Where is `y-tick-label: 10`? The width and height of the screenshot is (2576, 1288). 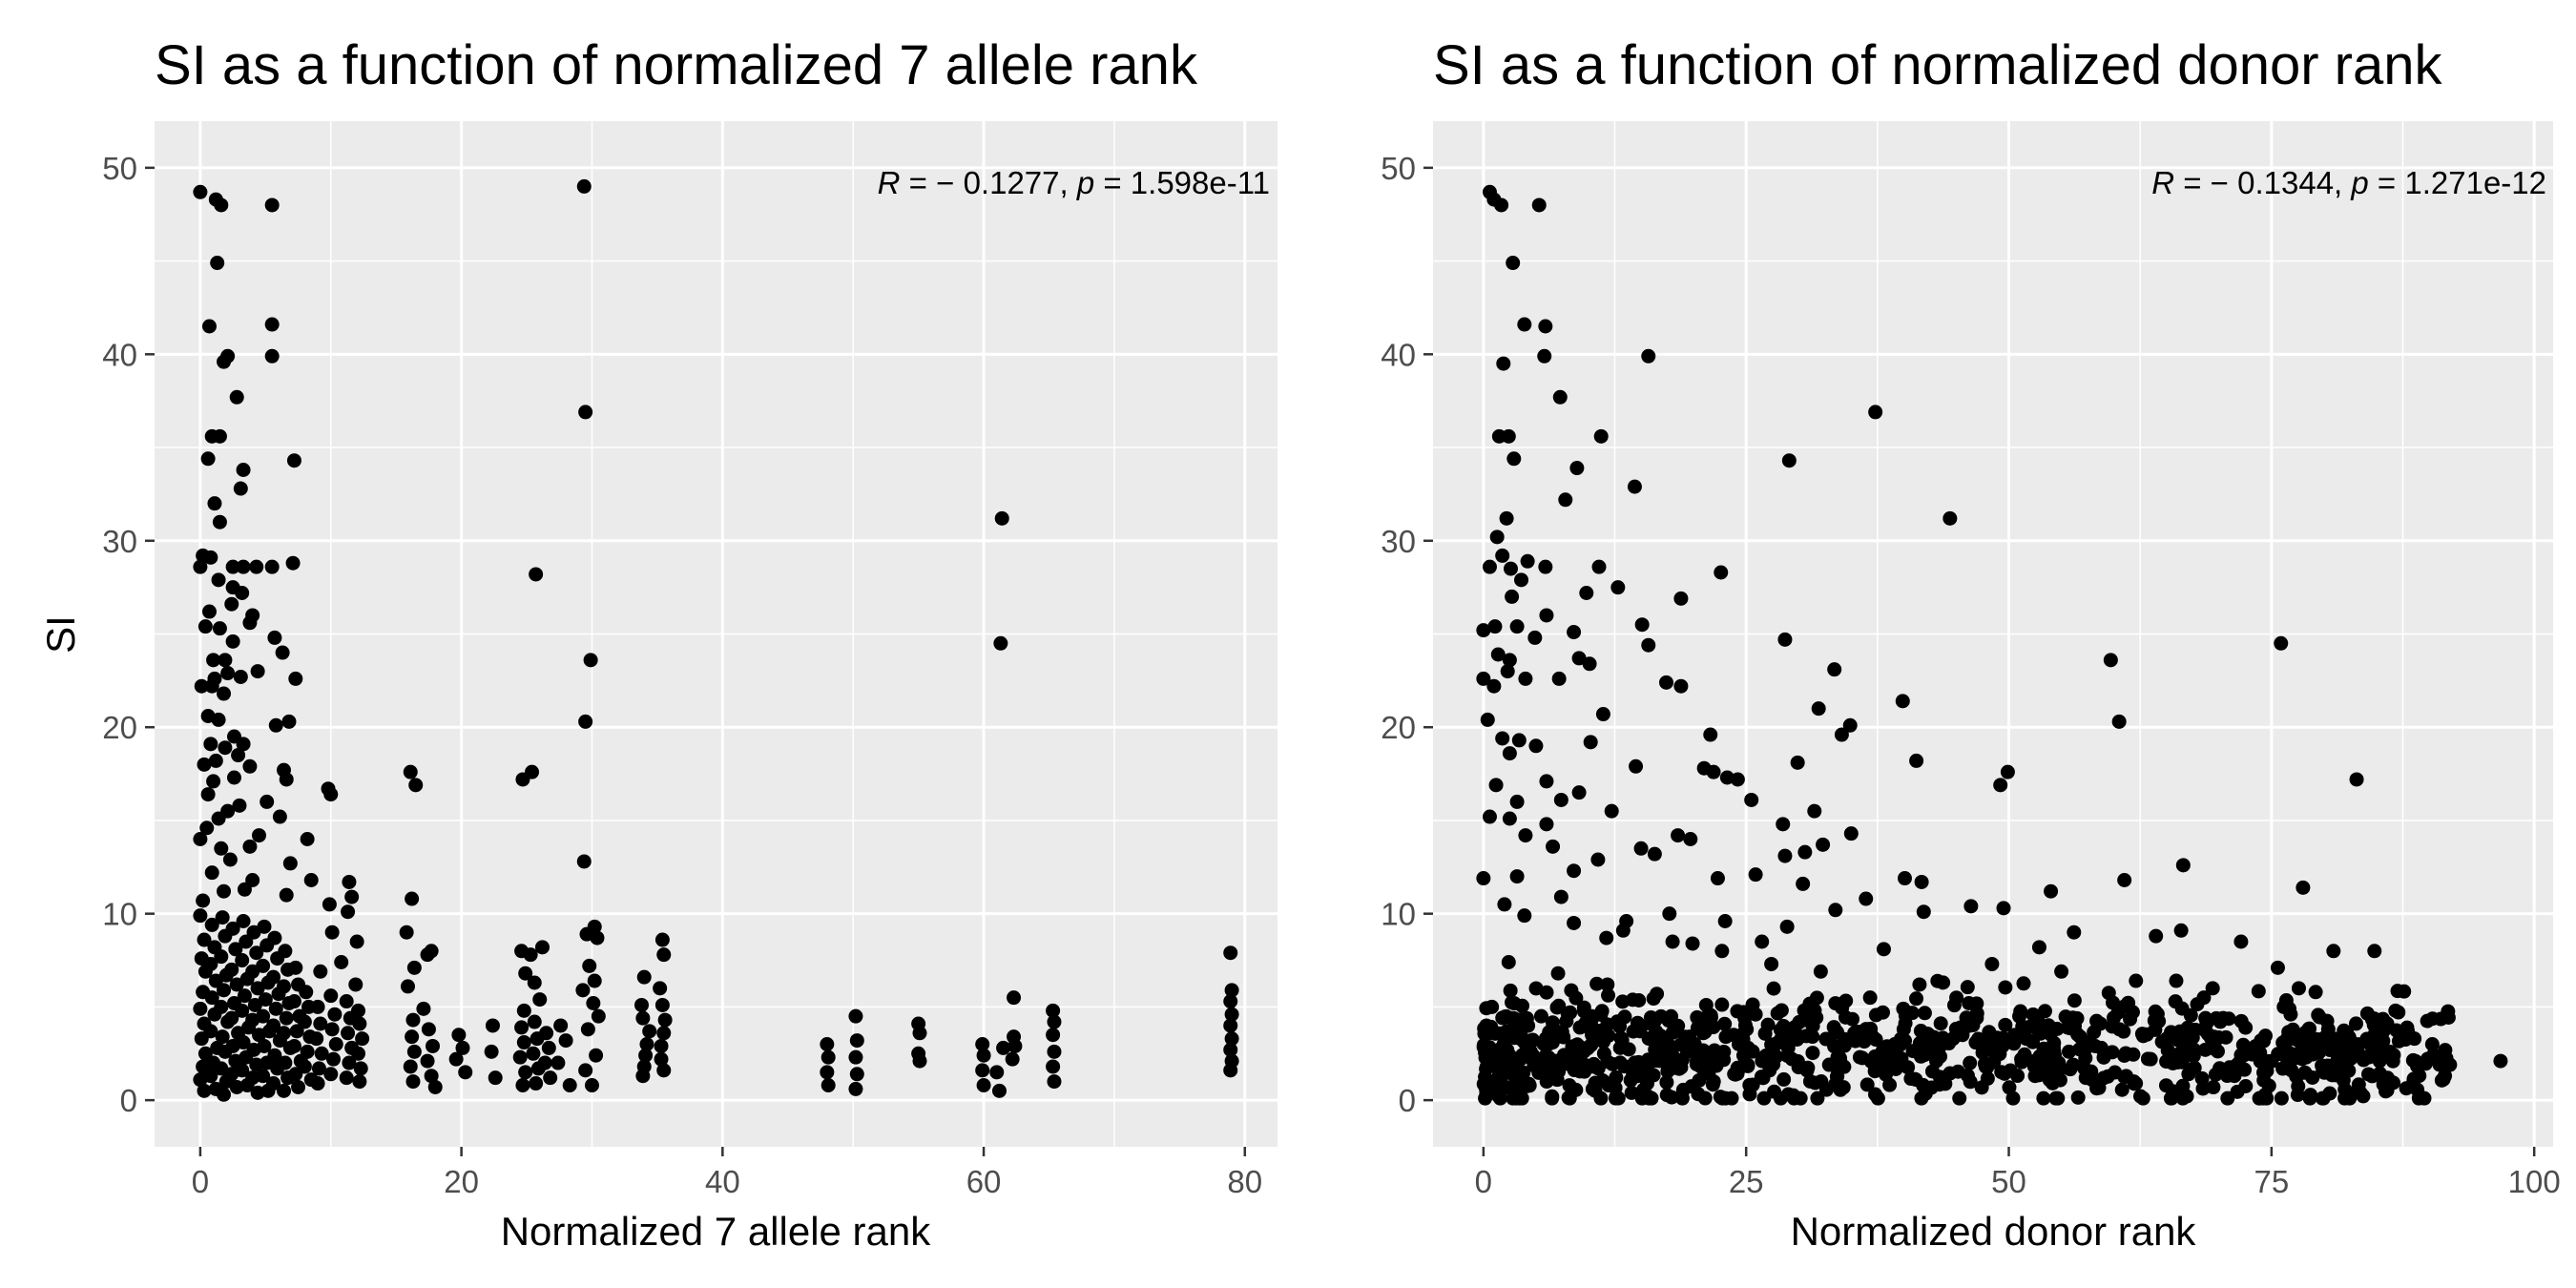 y-tick-label: 10 is located at coordinates (1398, 914).